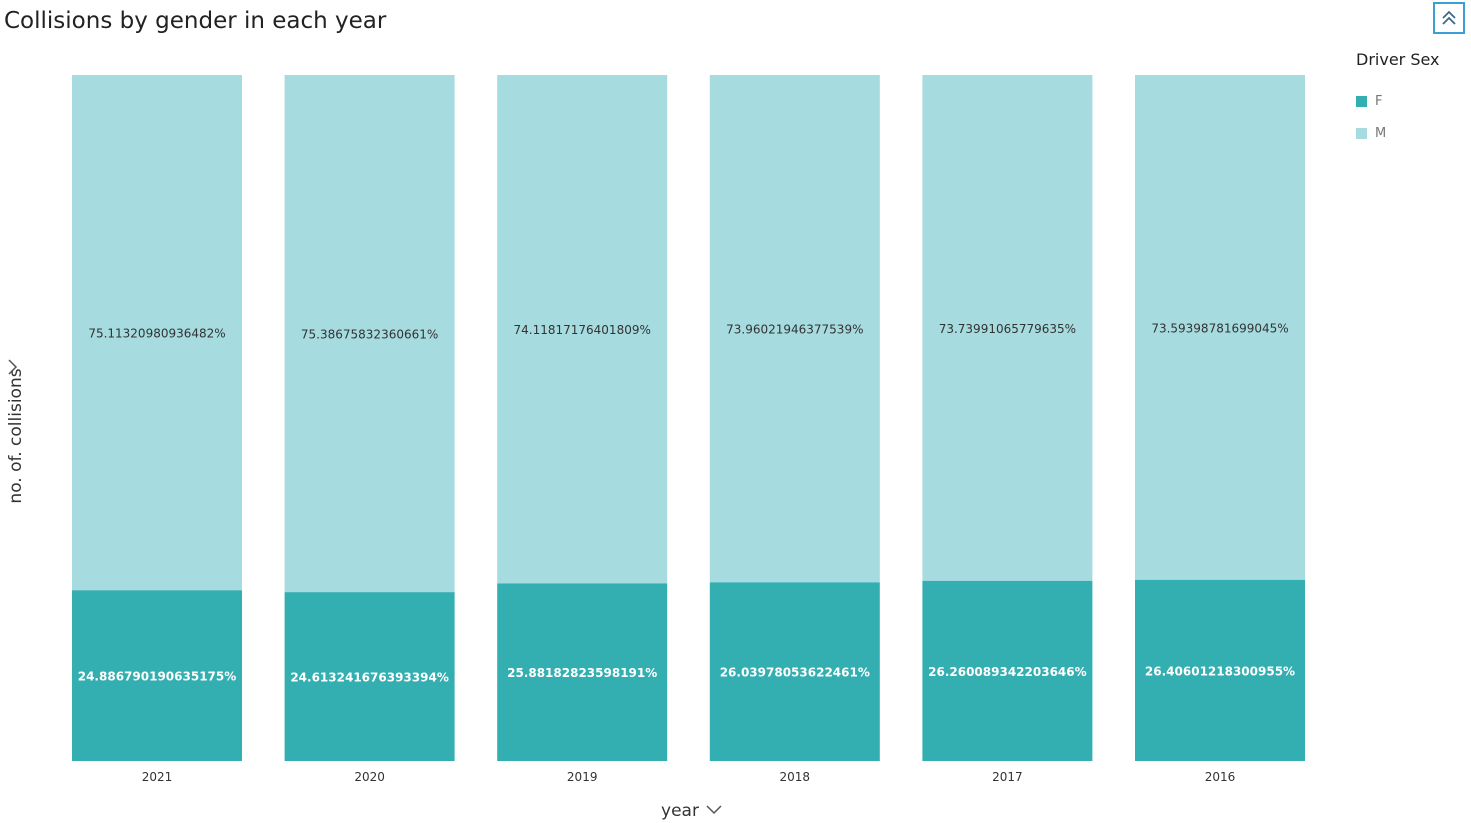  I want to click on x-tick-label-2019: 2019, so click(582, 777).